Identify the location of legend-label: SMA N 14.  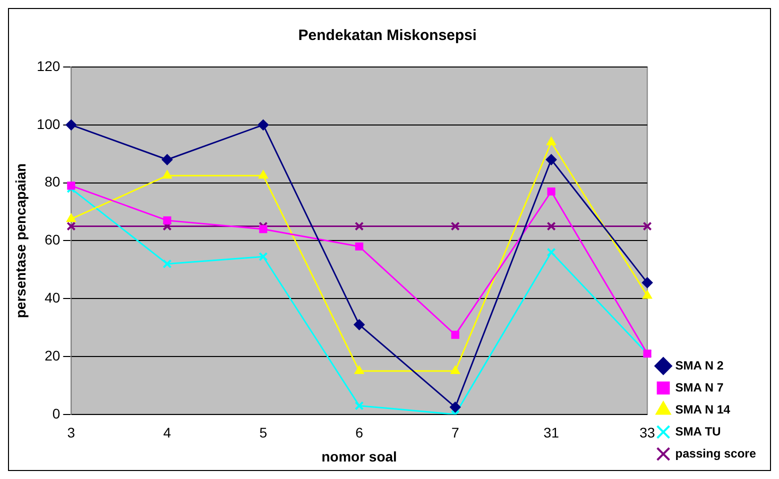
(703, 409).